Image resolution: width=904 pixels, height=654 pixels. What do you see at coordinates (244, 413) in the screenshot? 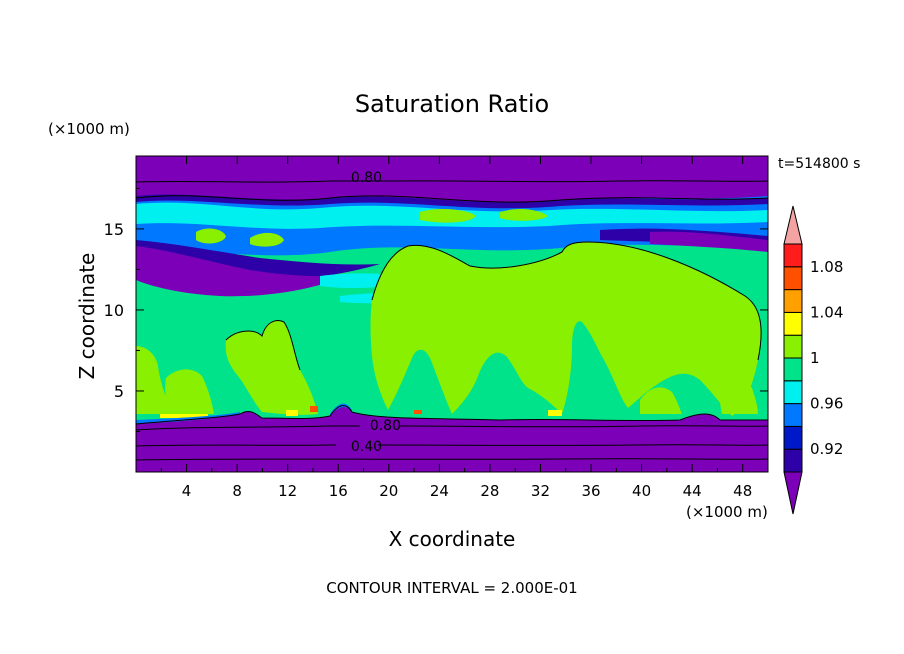
I see `lower-blue-edge` at bounding box center [244, 413].